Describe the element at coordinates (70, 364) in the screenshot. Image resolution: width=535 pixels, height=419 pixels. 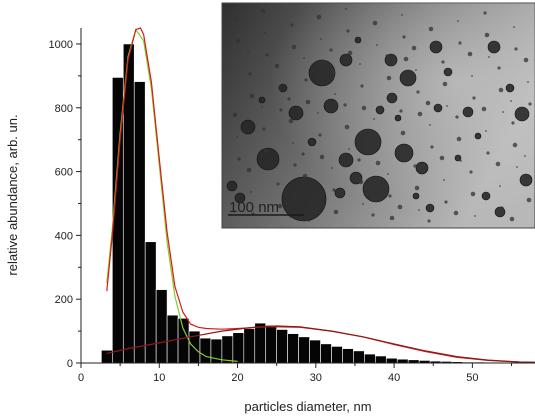
I see `y-tick-label: 0` at that location.